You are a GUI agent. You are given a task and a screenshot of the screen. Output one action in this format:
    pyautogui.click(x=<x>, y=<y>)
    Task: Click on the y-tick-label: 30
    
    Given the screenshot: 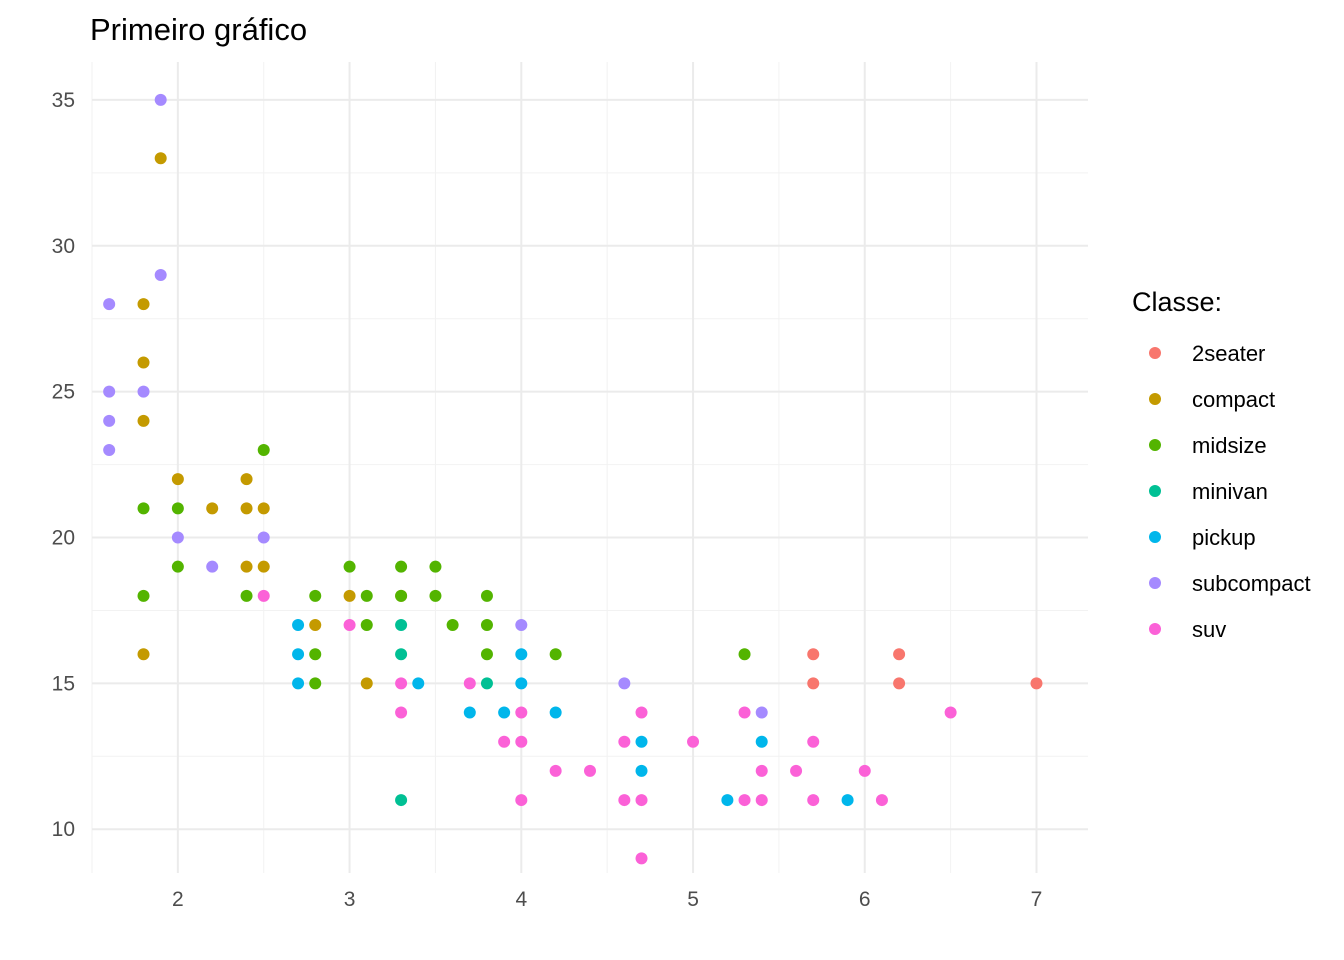 What is the action you would take?
    pyautogui.click(x=63, y=246)
    